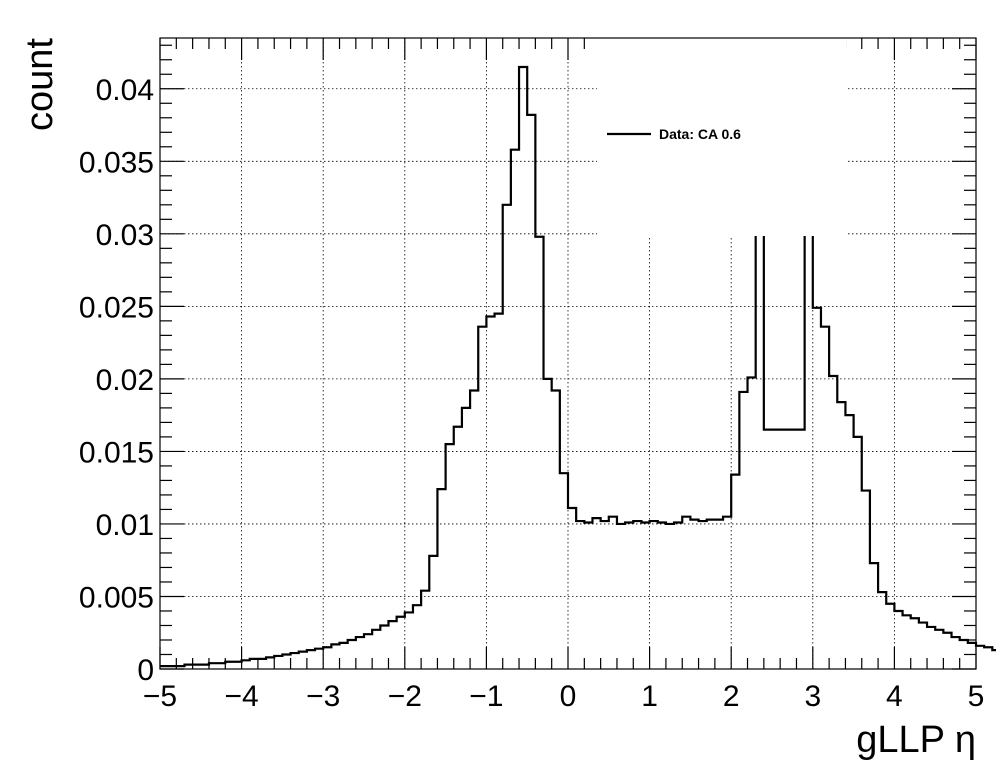  I want to click on y-tick-label: 0.03, so click(125, 235).